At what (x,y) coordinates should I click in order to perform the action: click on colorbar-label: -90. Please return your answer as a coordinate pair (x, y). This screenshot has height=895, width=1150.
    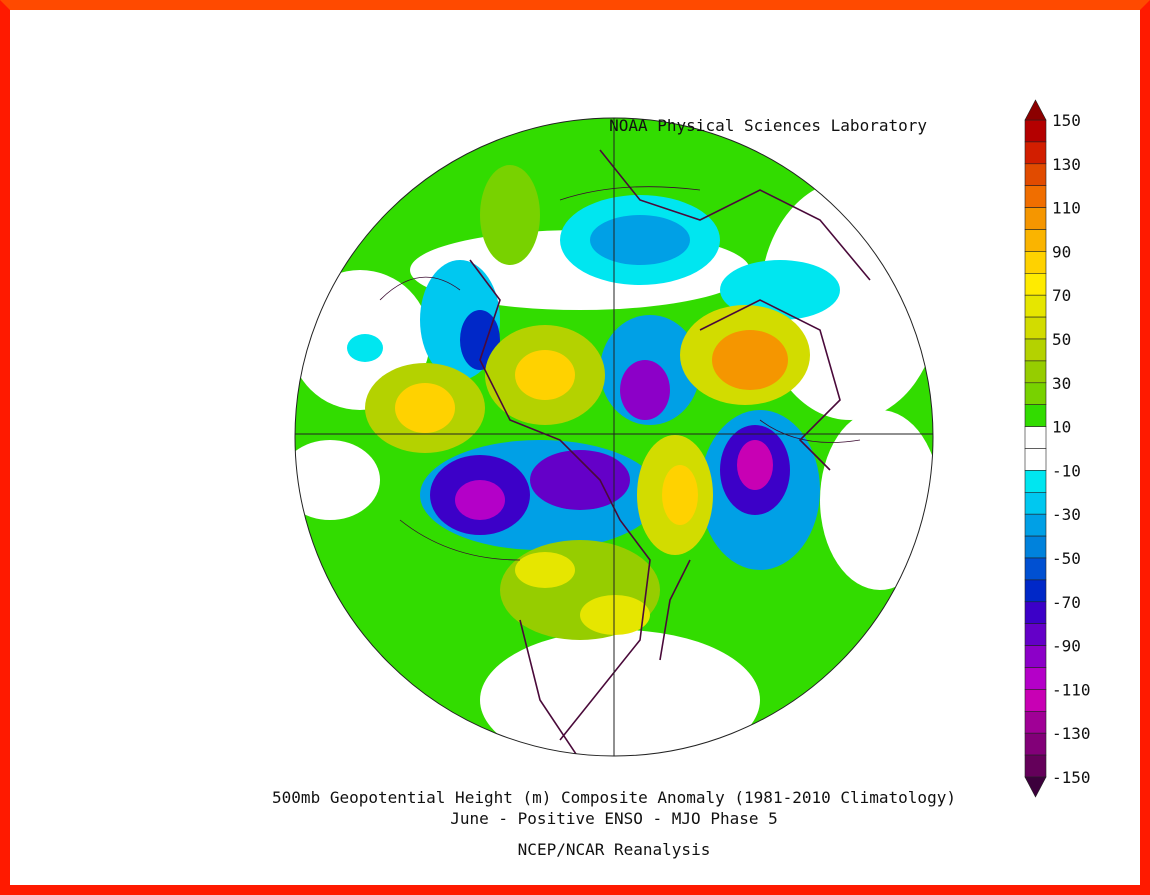
    Looking at the image, I should click on (1066, 646).